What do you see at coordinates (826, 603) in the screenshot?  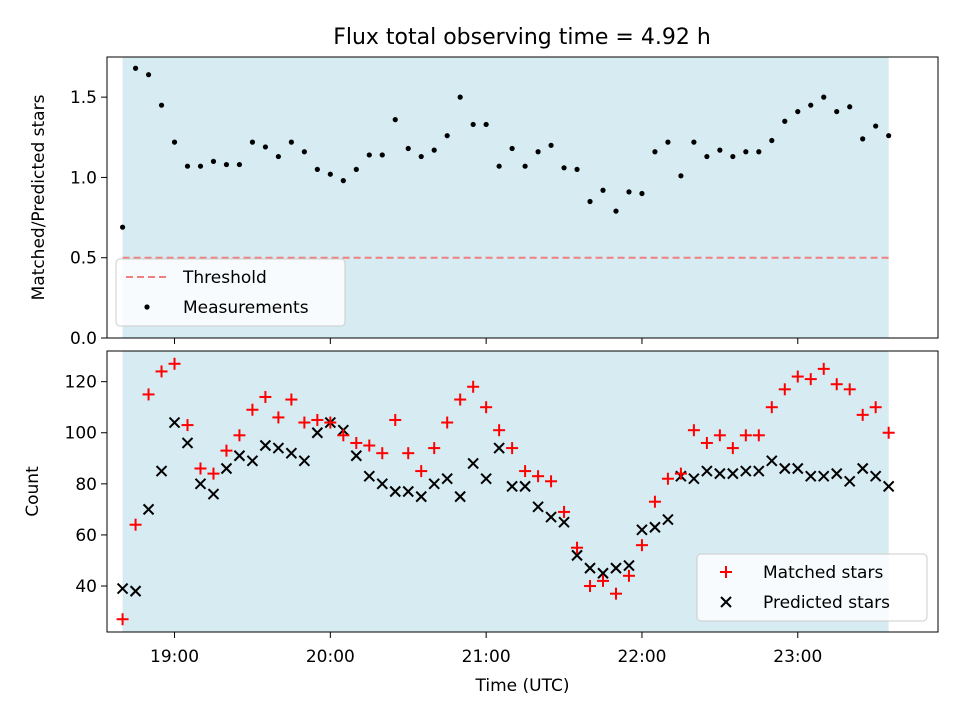 I see `legend-predicted-label: Predicted stars` at bounding box center [826, 603].